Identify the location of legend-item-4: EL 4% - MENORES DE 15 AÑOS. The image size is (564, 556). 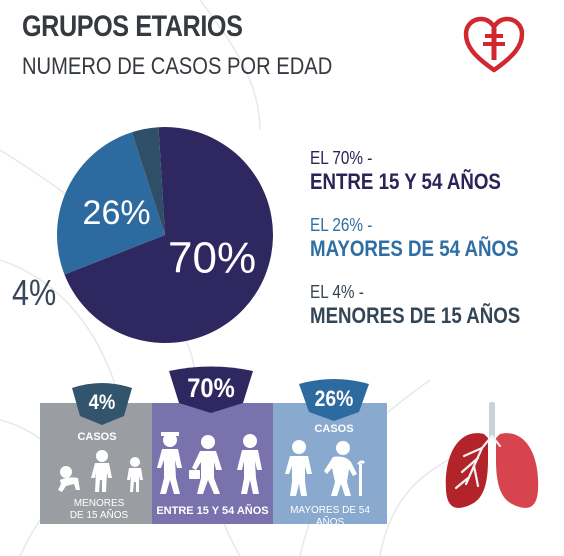
(416, 305).